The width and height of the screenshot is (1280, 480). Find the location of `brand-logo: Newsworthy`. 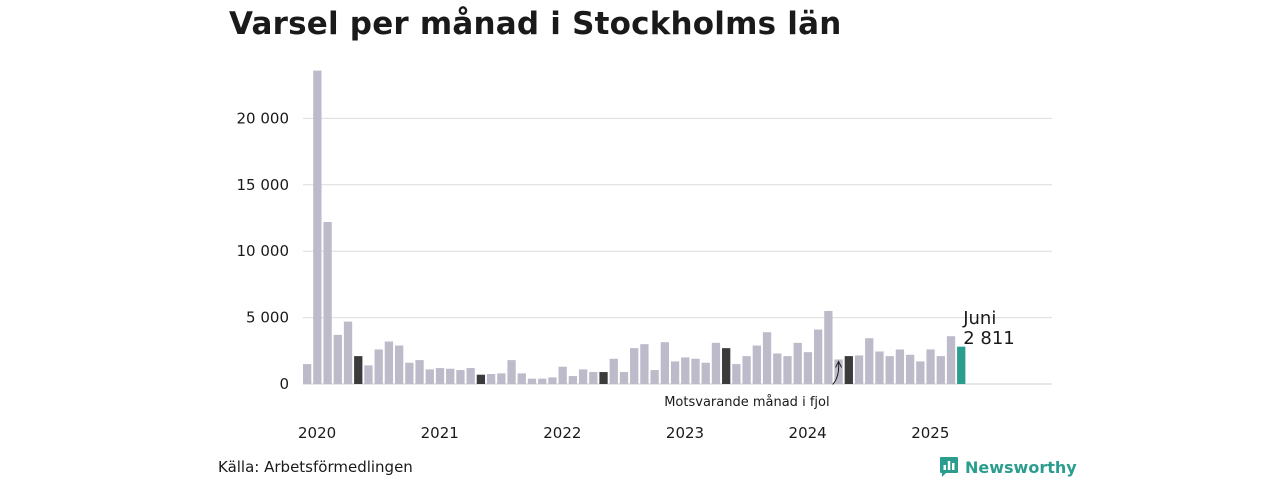

brand-logo: Newsworthy is located at coordinates (1008, 467).